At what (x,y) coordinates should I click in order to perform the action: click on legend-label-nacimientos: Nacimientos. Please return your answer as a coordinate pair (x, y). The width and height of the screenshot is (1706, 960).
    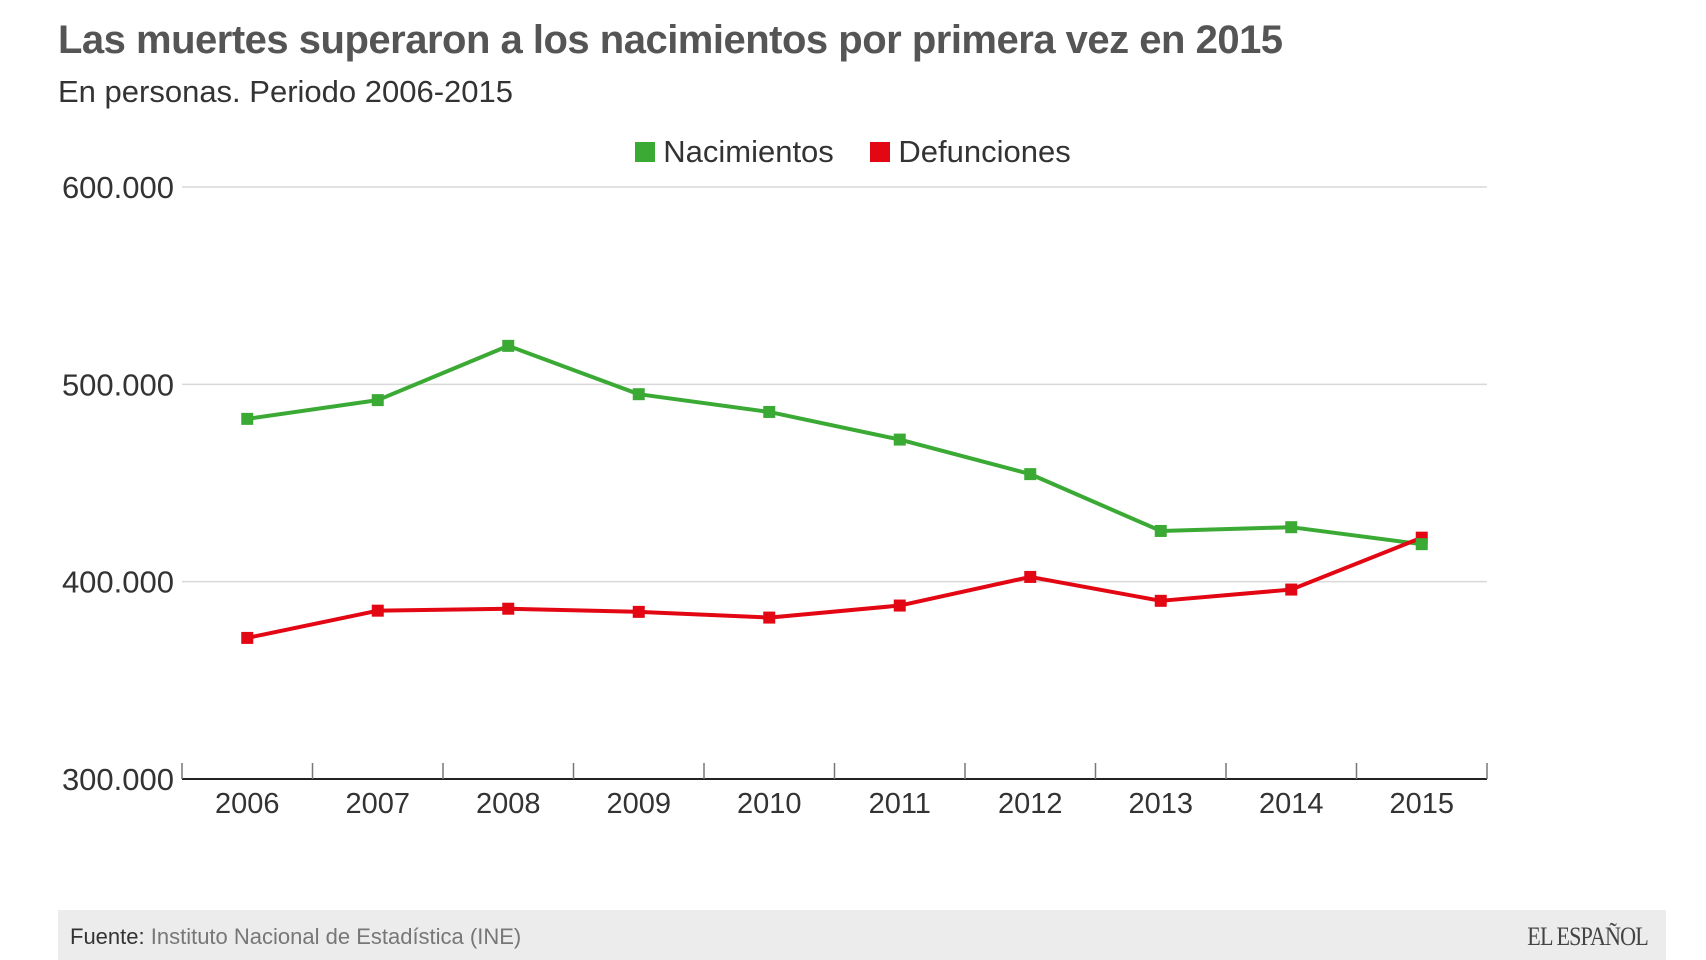
    Looking at the image, I should click on (748, 151).